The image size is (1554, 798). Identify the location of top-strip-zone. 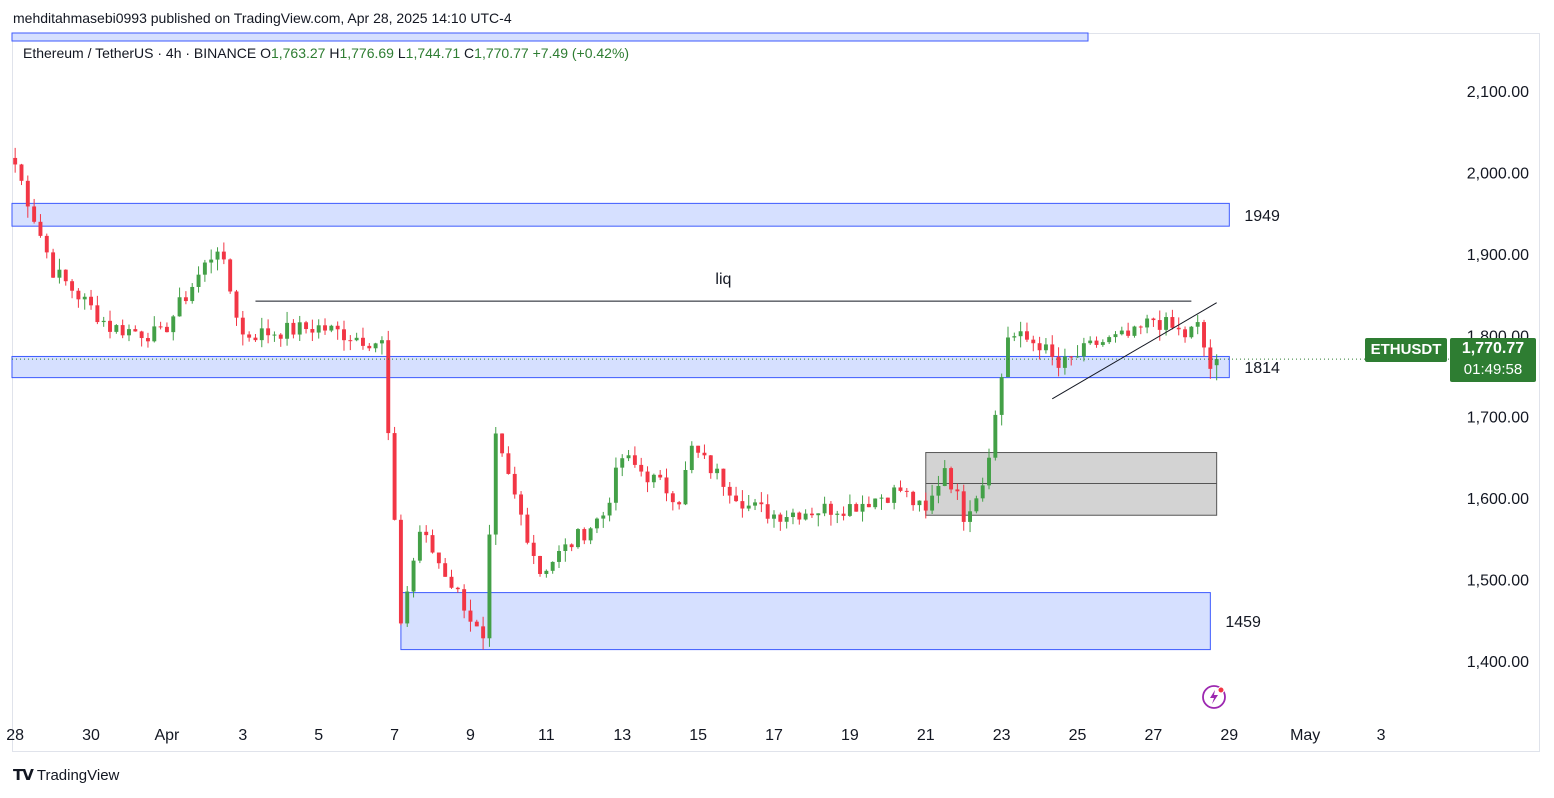
(550, 37).